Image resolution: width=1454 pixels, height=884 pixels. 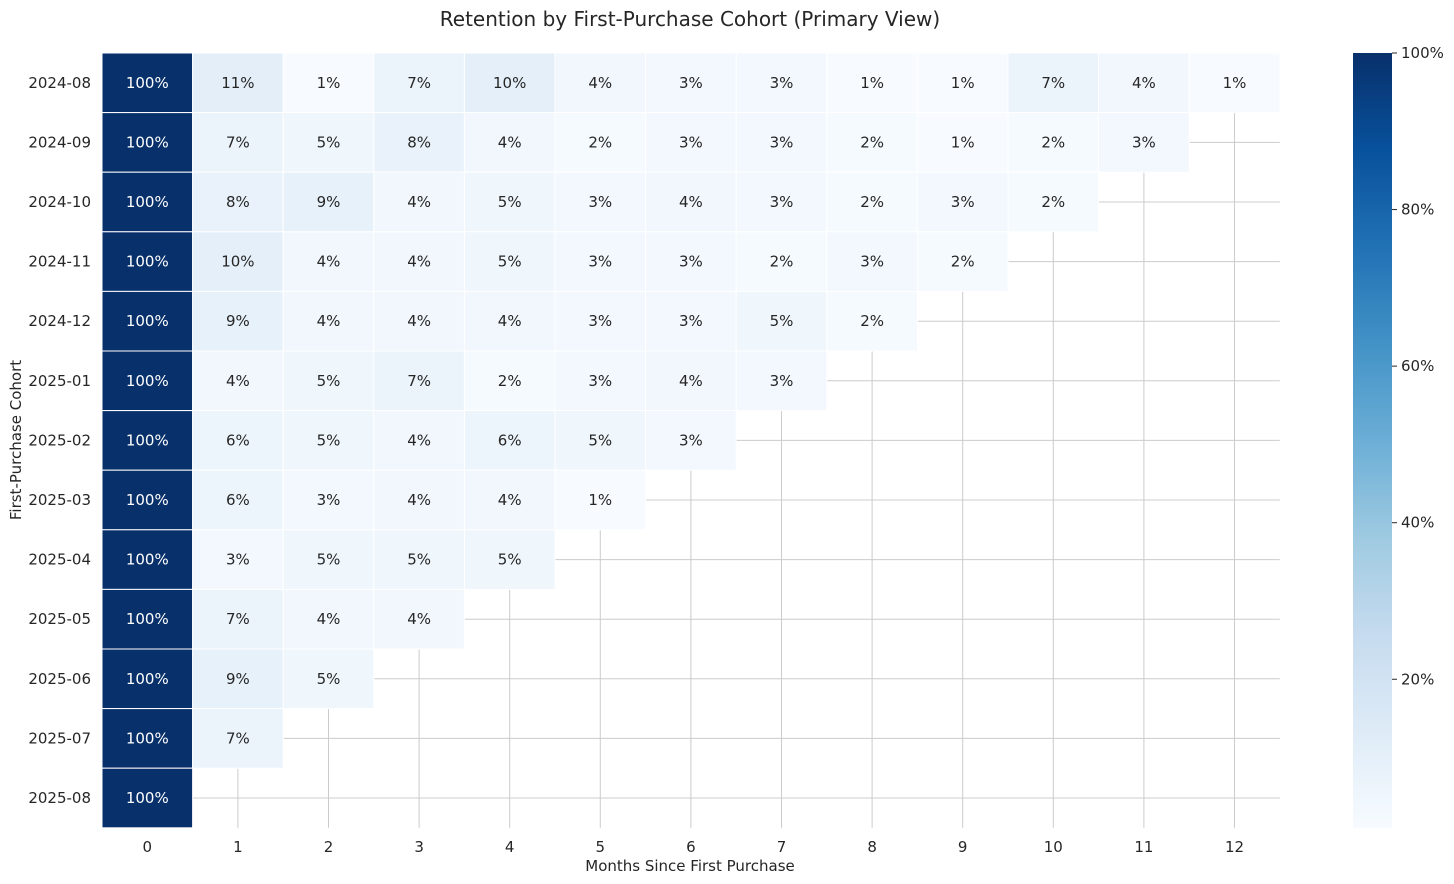 I want to click on y-tick-label: 2025-04, so click(x=59, y=560).